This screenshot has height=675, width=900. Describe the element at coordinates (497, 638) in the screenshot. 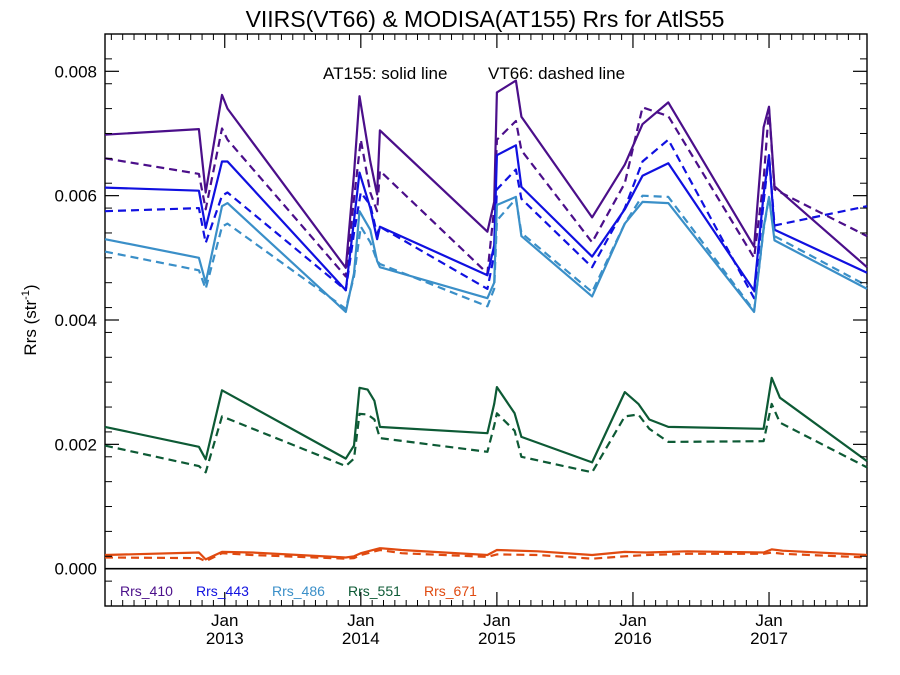

I see `x-tick-label-year: 2015` at that location.